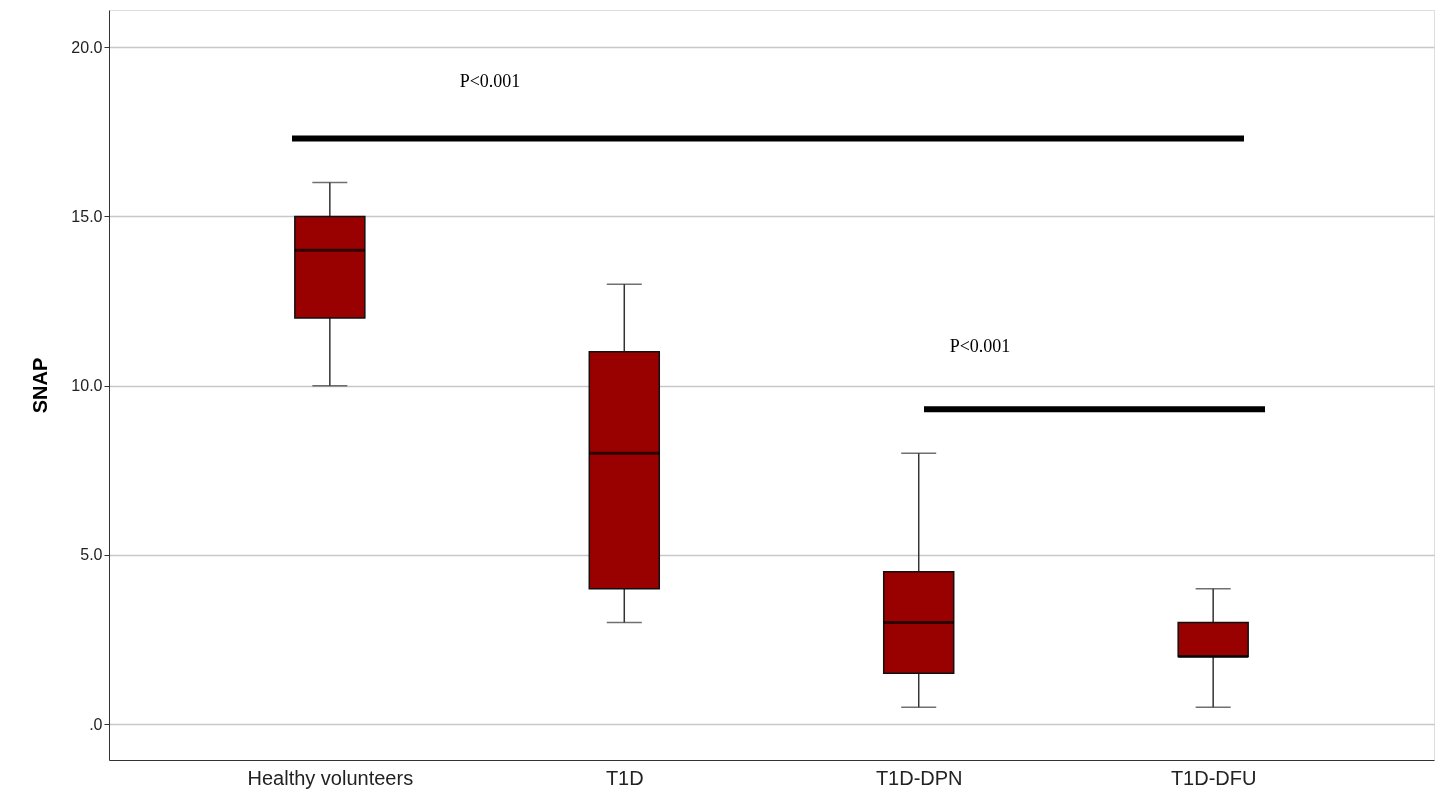  I want to click on y-tick-label: 15.0, so click(87, 216).